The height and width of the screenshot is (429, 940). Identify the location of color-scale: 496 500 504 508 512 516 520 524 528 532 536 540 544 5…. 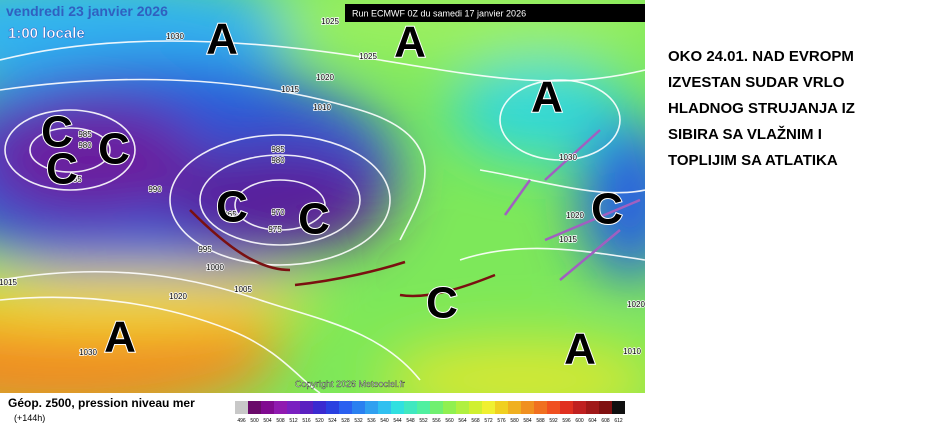
(430, 412).